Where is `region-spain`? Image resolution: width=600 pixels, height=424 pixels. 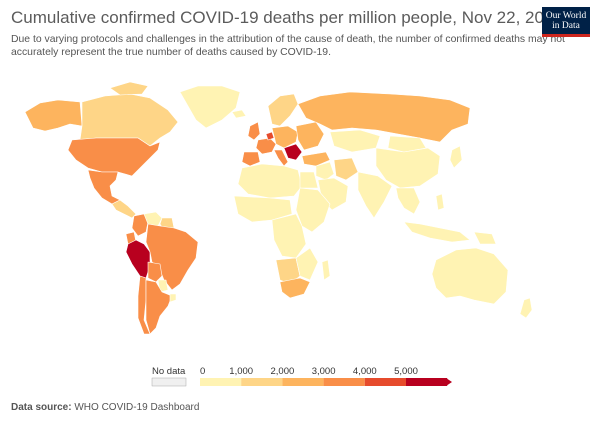
region-spain is located at coordinates (251, 159).